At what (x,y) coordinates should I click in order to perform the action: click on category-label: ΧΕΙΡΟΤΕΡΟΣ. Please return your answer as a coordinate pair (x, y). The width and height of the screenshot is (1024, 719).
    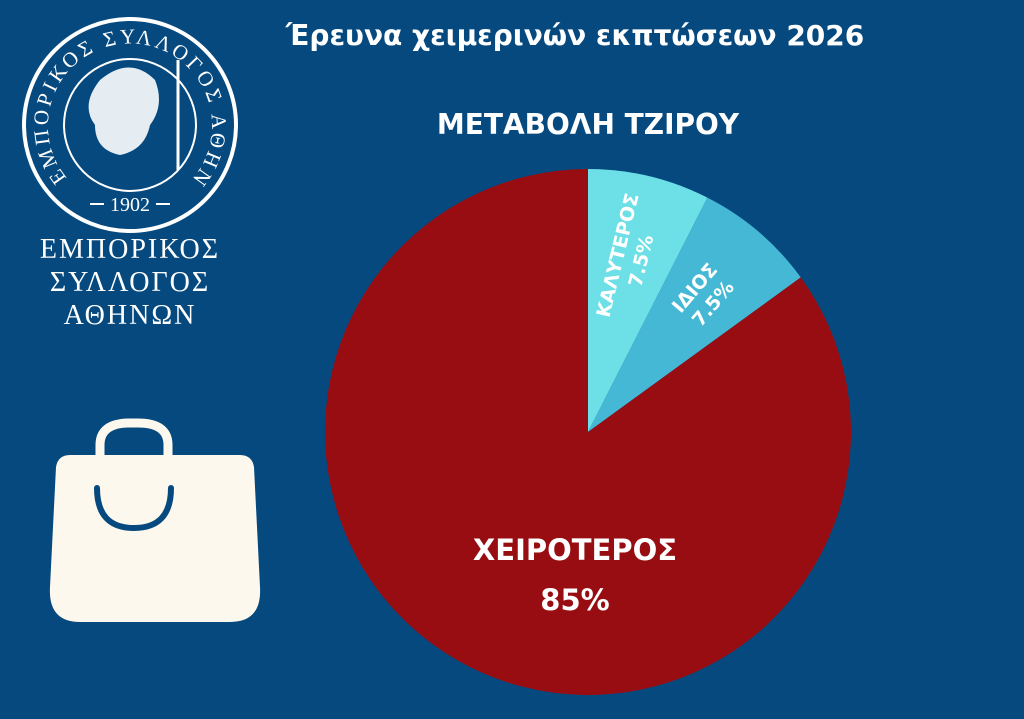
    Looking at the image, I should click on (575, 550).